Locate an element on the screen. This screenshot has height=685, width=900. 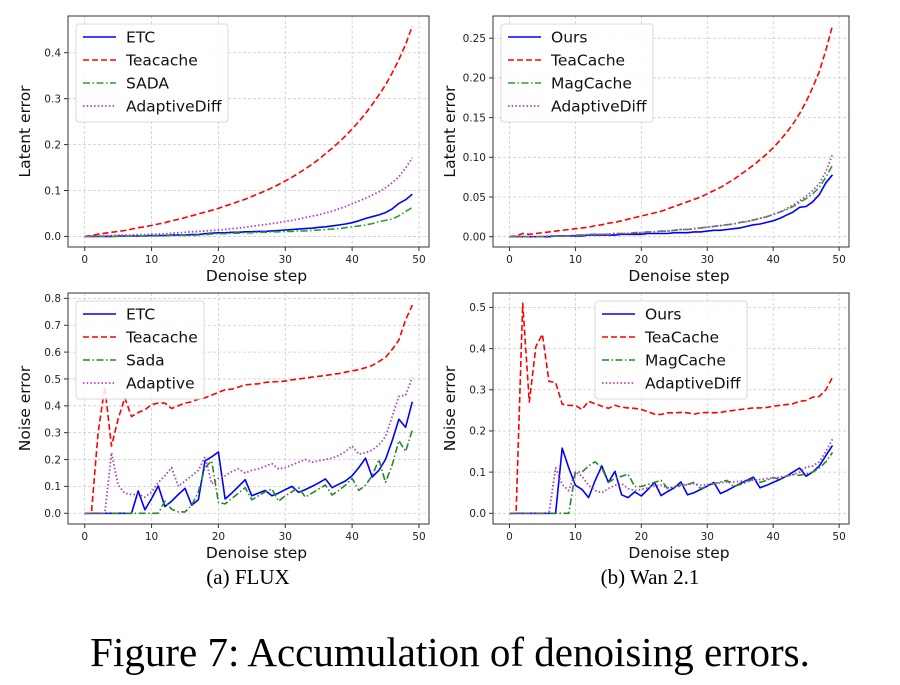
legend-label-sada: SADA is located at coordinates (147, 84).